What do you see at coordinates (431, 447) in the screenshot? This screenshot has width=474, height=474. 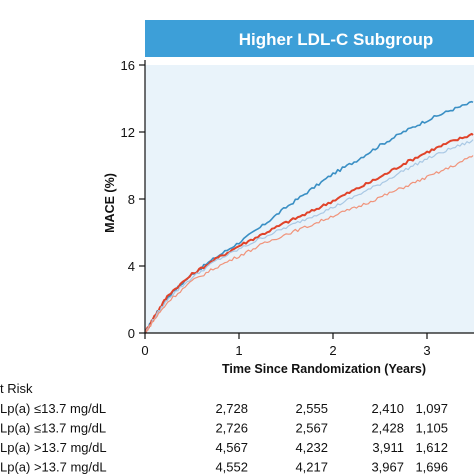 I see `at-risk-value: 1,612` at bounding box center [431, 447].